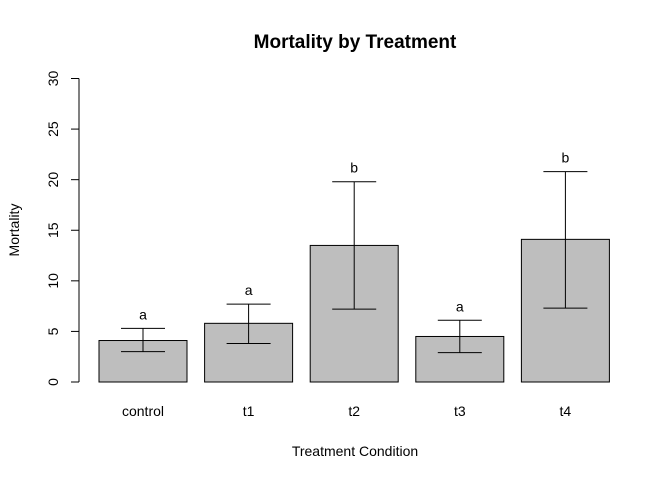 The width and height of the screenshot is (672, 480). I want to click on y-tick-label: 5, so click(53, 331).